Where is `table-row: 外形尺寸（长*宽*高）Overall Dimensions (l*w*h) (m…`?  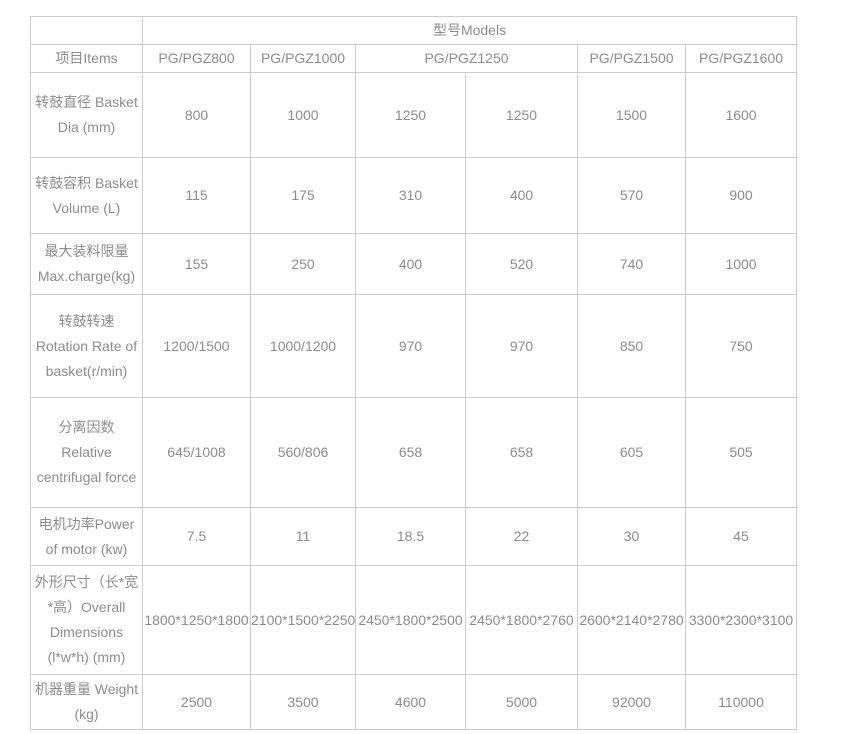
table-row: 外形尺寸（长*宽*高）Overall Dimensions (l*w*h) (m… is located at coordinates (414, 620).